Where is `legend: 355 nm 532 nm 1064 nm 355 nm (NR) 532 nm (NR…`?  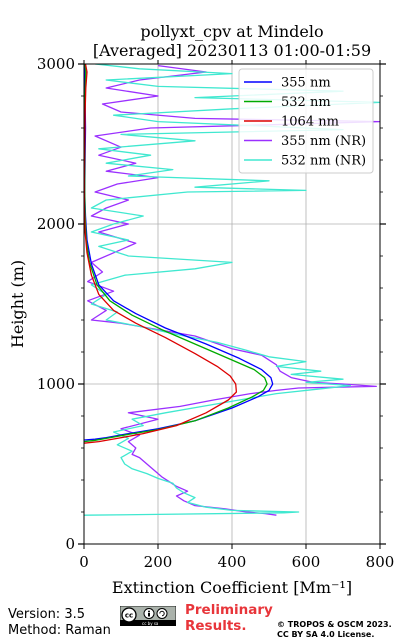
legend: 355 nm 532 nm 1064 nm 355 nm (NR) 532 nm (NR… is located at coordinates (306, 121).